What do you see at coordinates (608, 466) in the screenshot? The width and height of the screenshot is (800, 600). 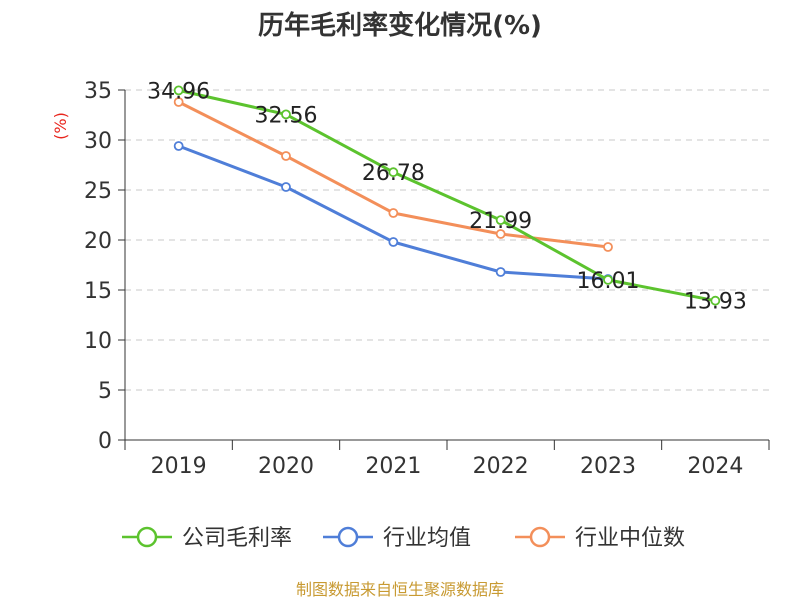 I see `x-tick-label: 2023` at bounding box center [608, 466].